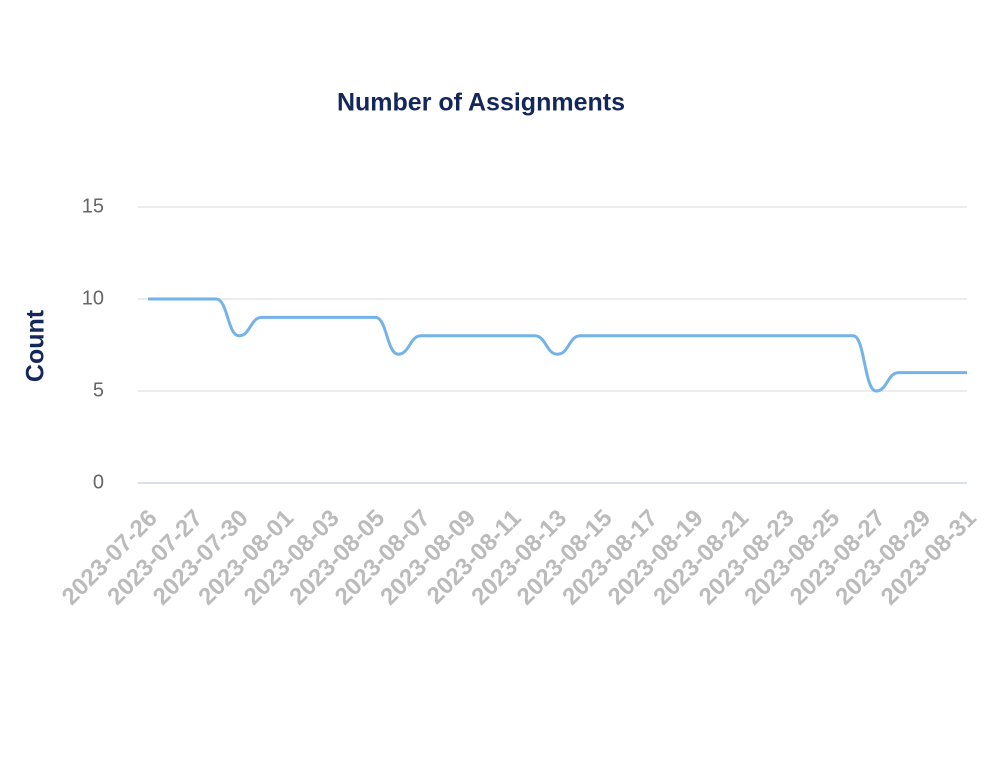 This screenshot has height=768, width=1002. I want to click on line, so click(557, 345).